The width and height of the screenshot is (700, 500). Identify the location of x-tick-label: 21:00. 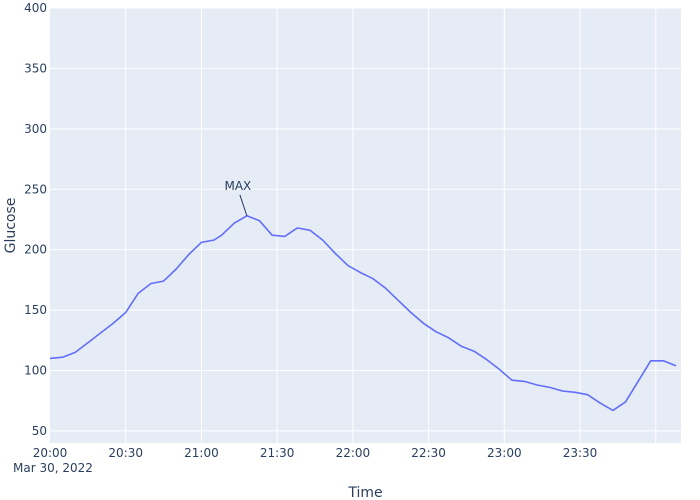
(201, 453).